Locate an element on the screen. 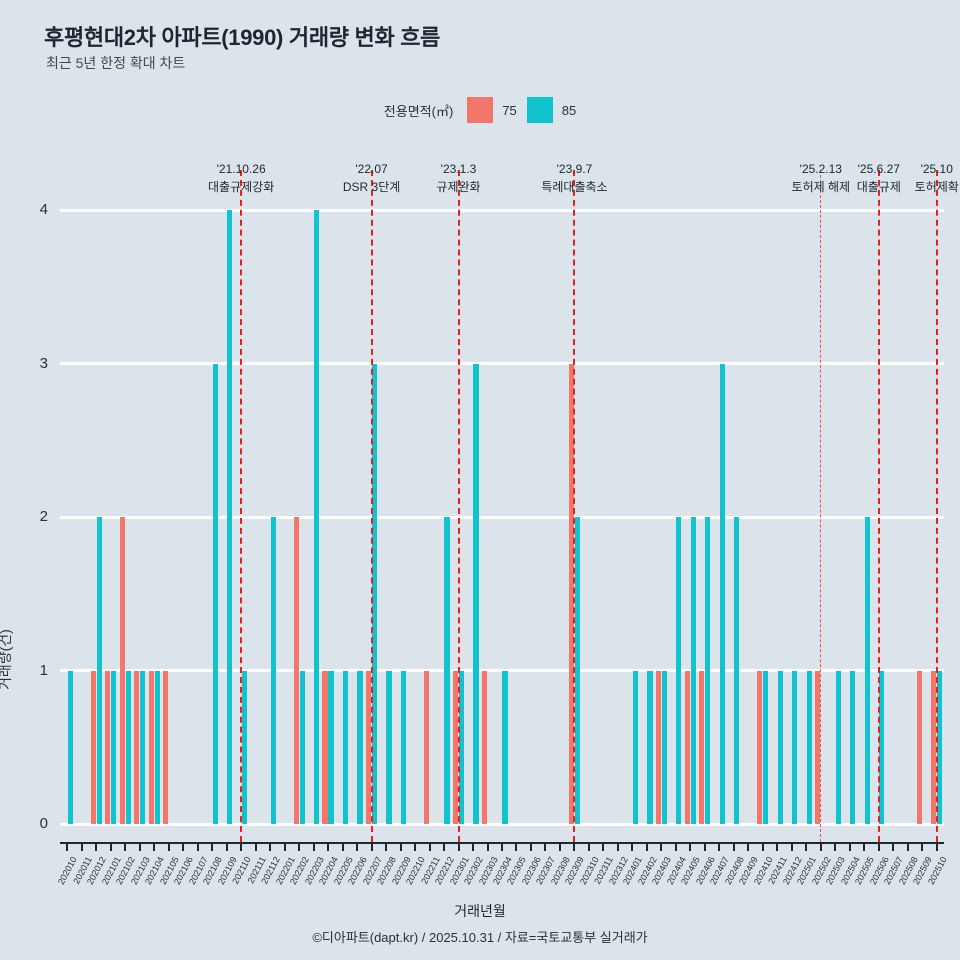 The image size is (960, 960). y-axis-label: 거래량(건) is located at coordinates (6, 659).